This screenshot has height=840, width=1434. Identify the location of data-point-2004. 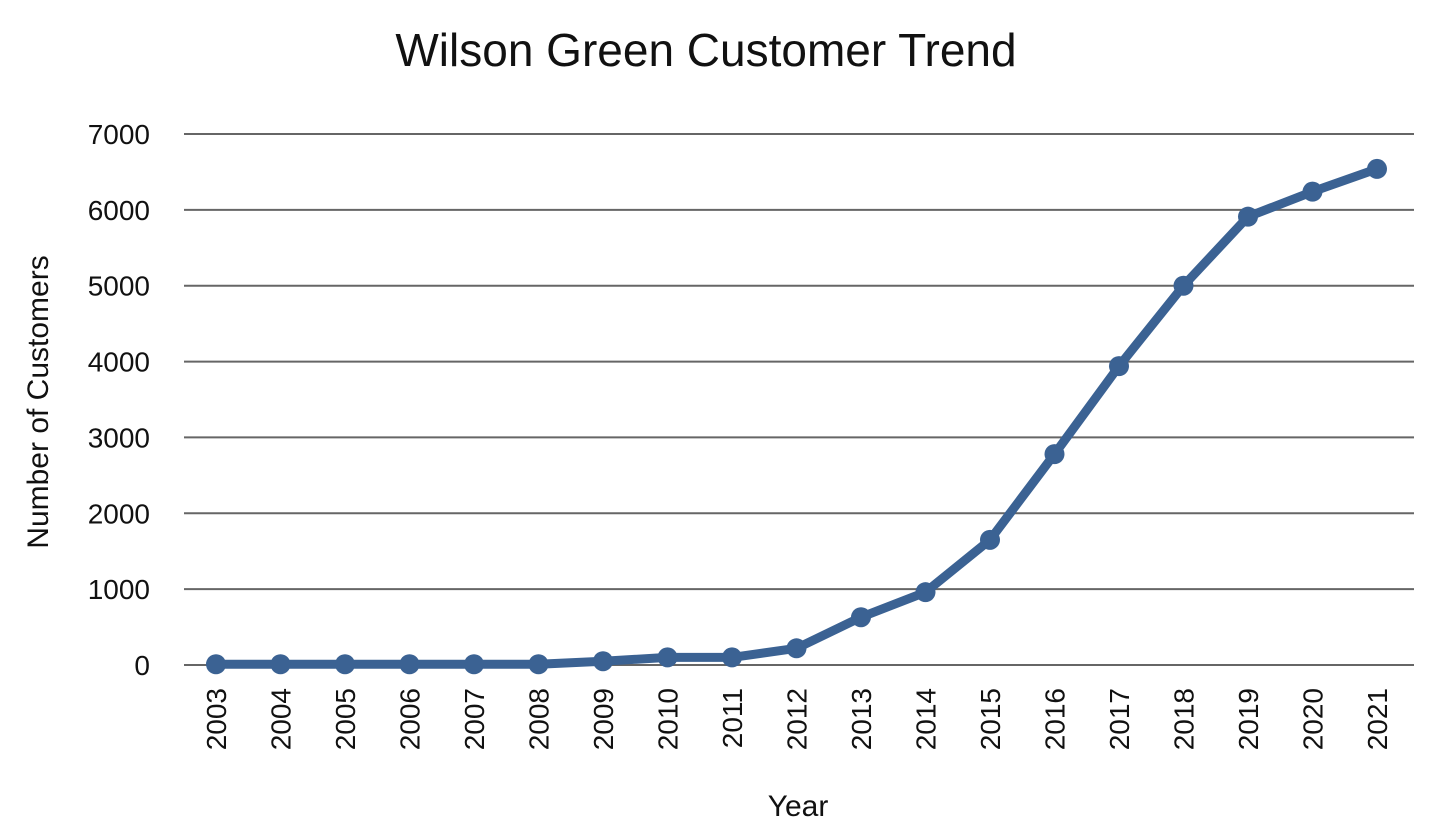
(280, 664).